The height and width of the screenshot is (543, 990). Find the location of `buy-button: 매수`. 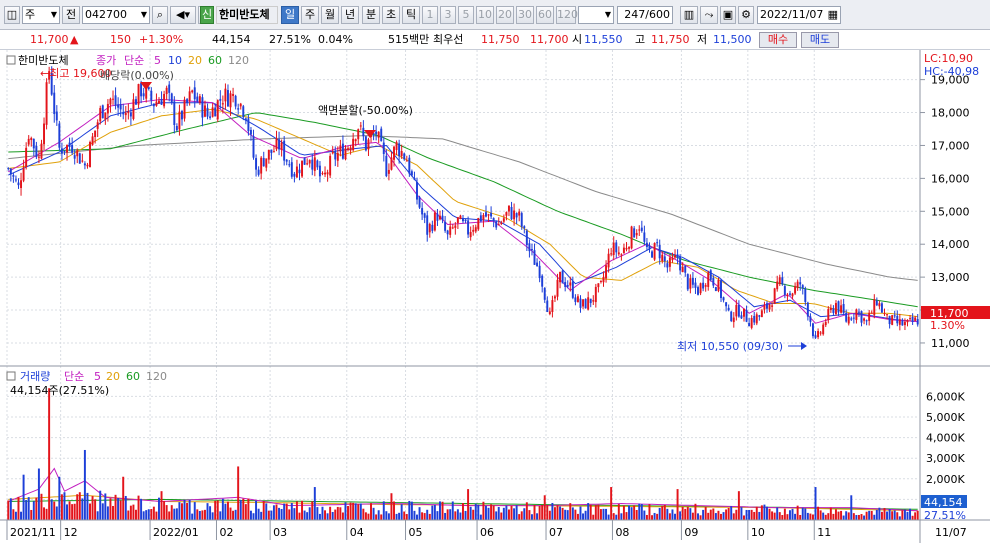

buy-button: 매수 is located at coordinates (778, 40).